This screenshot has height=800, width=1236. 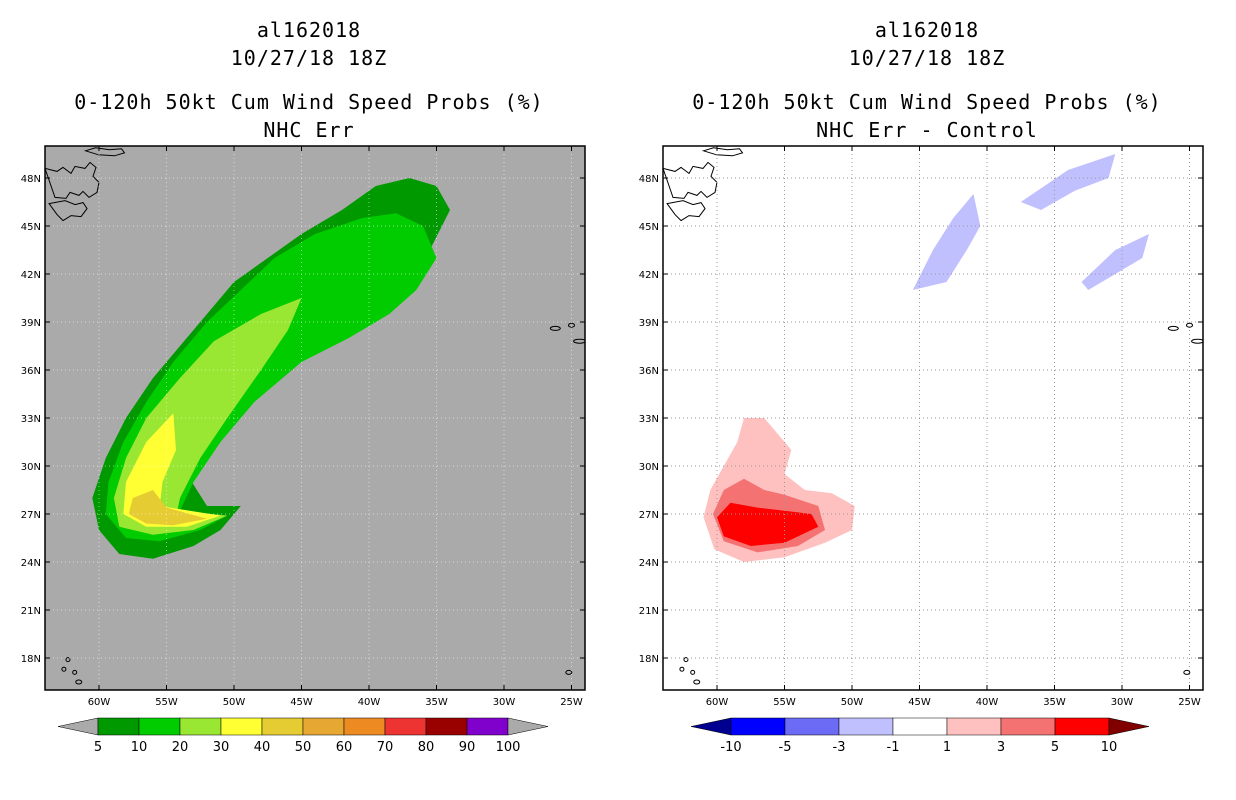 What do you see at coordinates (1001, 747) in the screenshot?
I see `colorbar-label: 3` at bounding box center [1001, 747].